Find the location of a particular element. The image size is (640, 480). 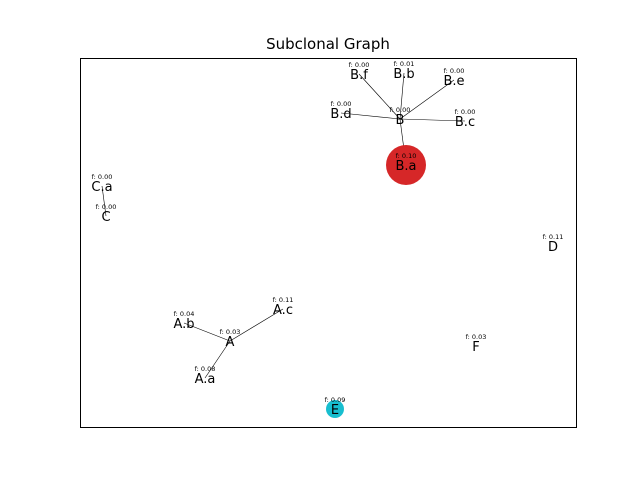

node-label-b-a: B.a is located at coordinates (405, 166).